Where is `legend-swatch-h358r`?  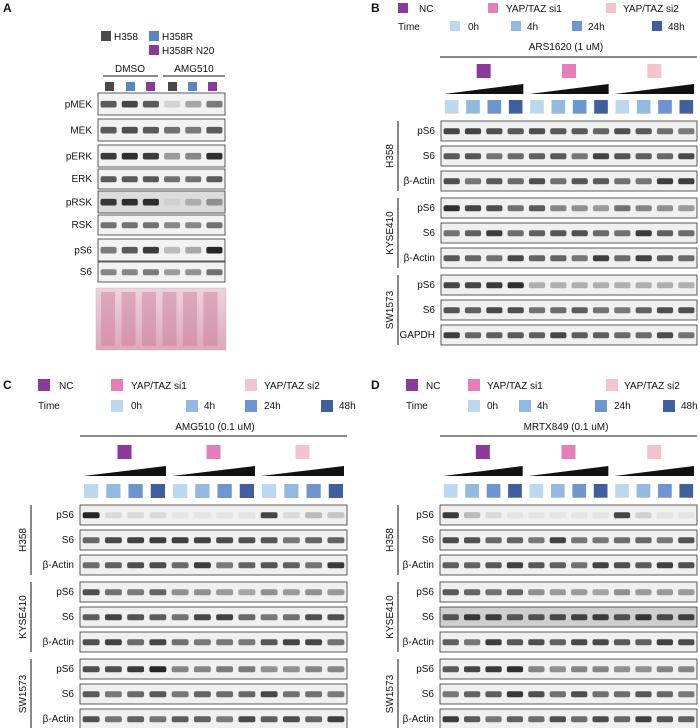
legend-swatch-h358r is located at coordinates (154, 36).